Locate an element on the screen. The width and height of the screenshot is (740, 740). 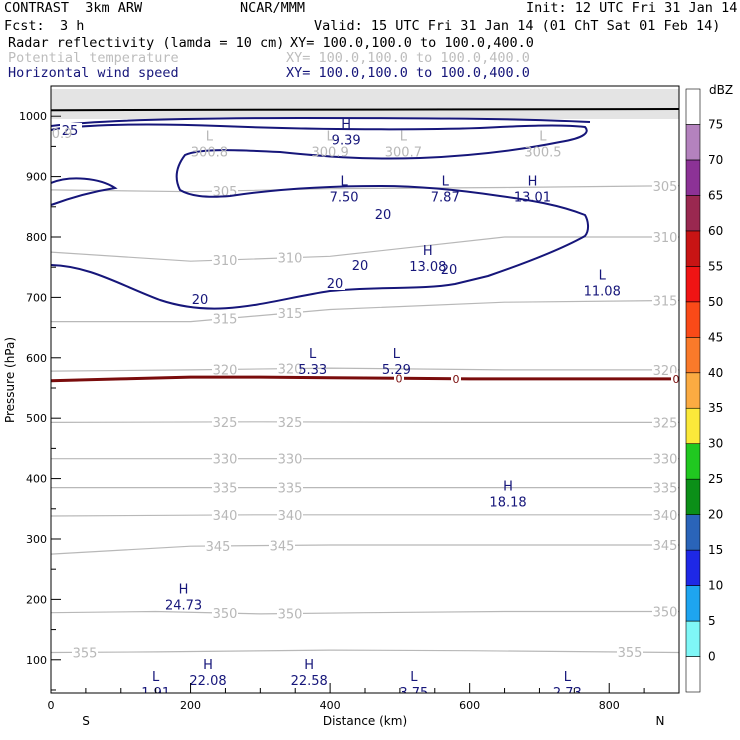
colorbar-level-label: 35 is located at coordinates (715, 408).